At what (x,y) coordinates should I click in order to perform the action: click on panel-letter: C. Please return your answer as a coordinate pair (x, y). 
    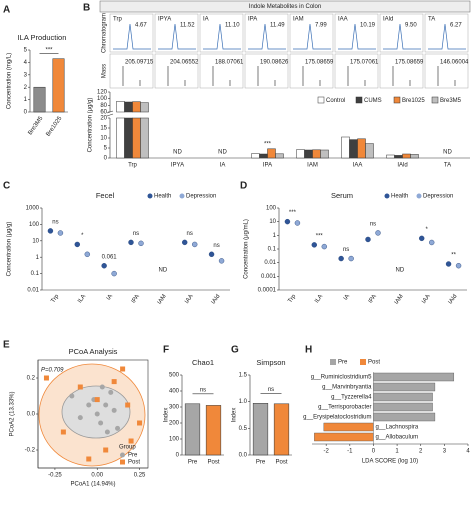
    Looking at the image, I should click on (6, 186).